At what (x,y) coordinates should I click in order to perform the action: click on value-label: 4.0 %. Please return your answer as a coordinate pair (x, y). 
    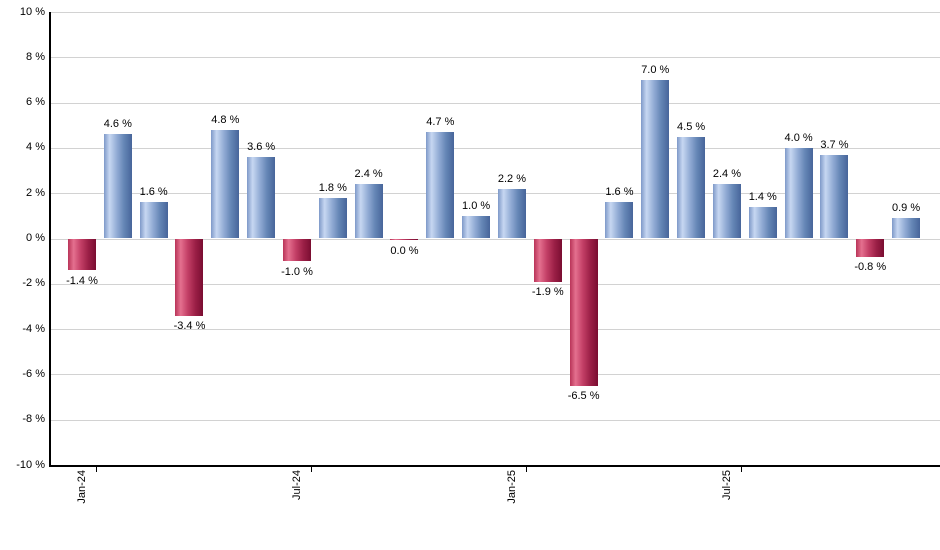
    Looking at the image, I should click on (798, 137).